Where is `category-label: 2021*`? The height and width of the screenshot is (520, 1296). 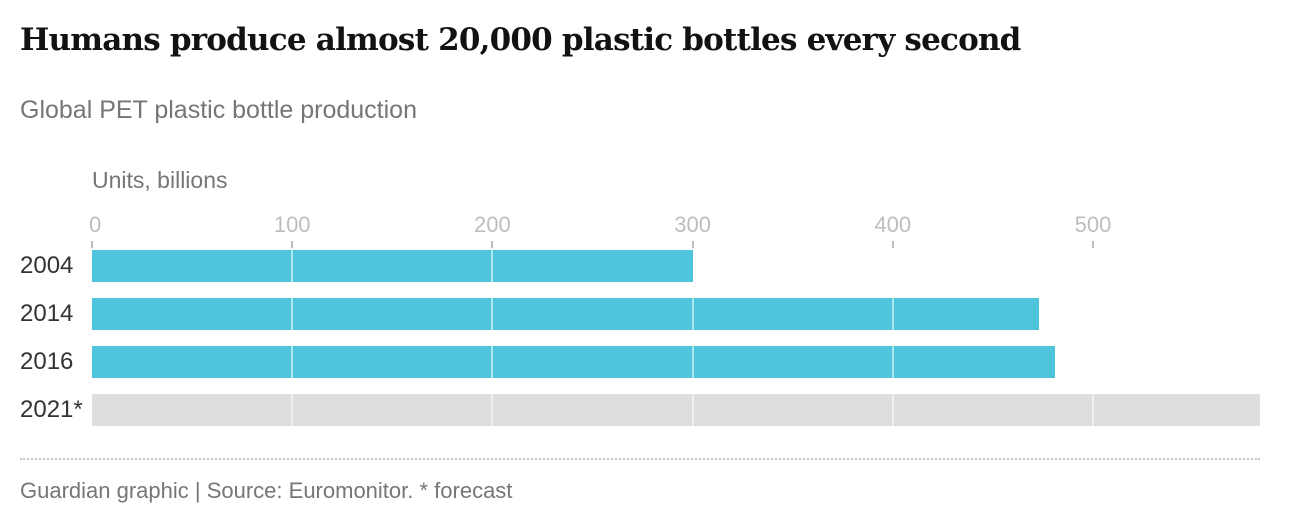 category-label: 2021* is located at coordinates (51, 409).